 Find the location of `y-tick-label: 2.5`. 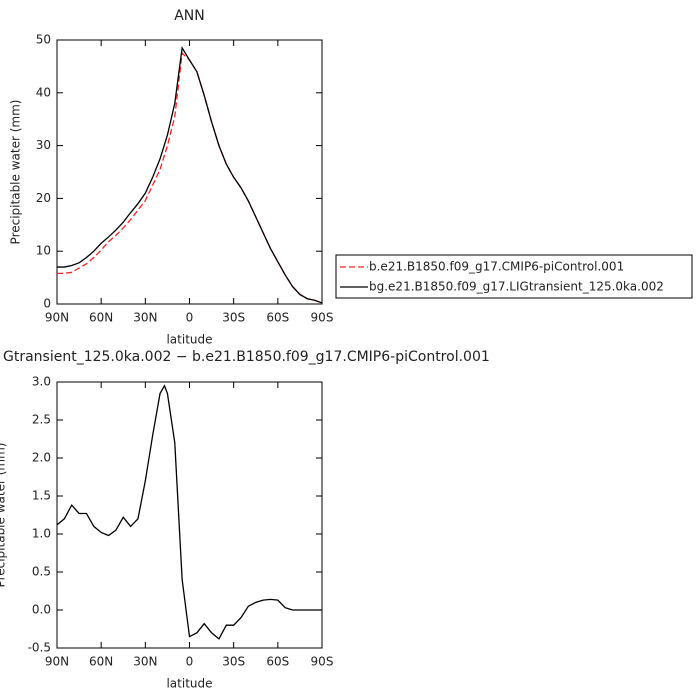

y-tick-label: 2.5 is located at coordinates (41, 420).